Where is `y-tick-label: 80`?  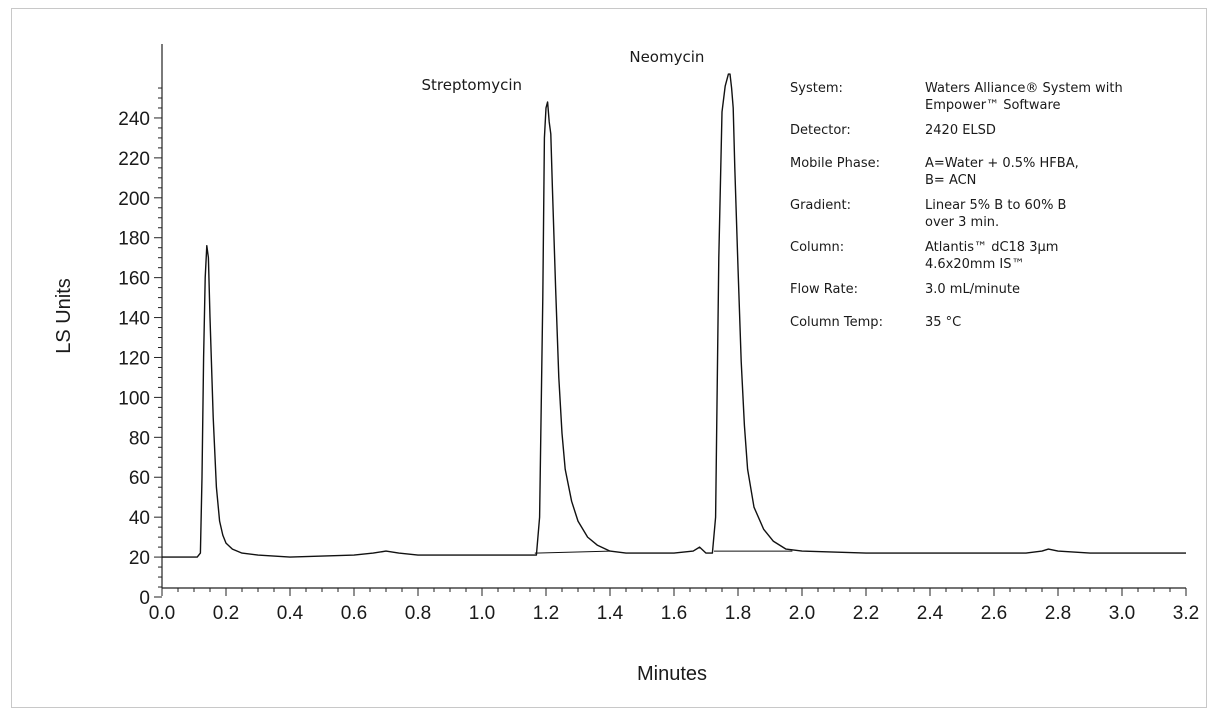 y-tick-label: 80 is located at coordinates (139, 438).